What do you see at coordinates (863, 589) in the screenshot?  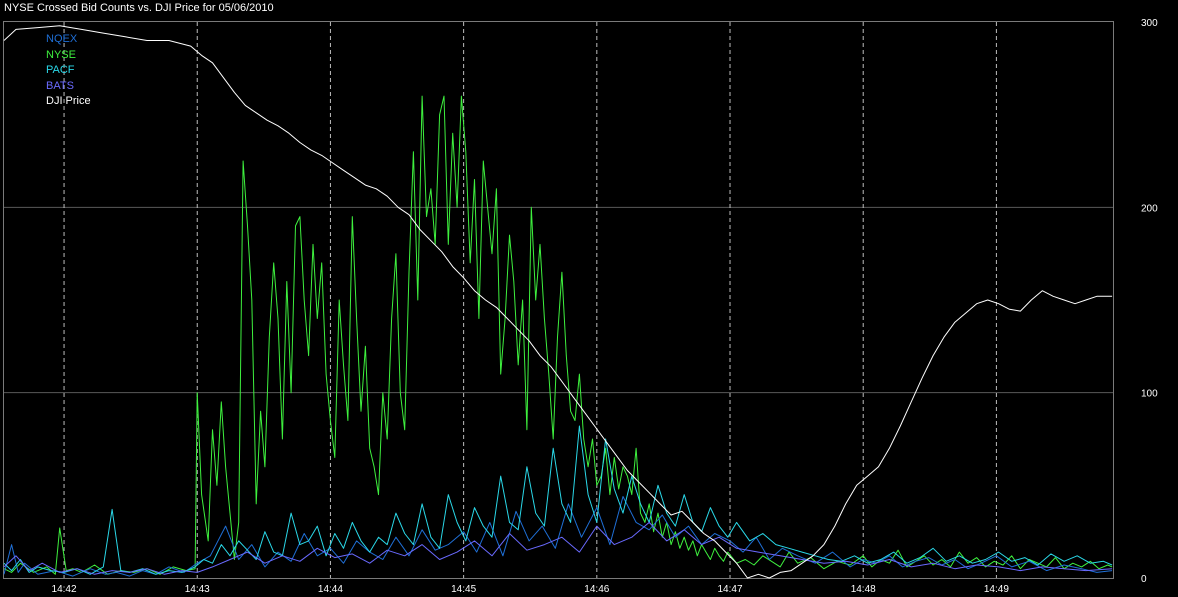 I see `x-tick-label: 14:48` at bounding box center [863, 589].